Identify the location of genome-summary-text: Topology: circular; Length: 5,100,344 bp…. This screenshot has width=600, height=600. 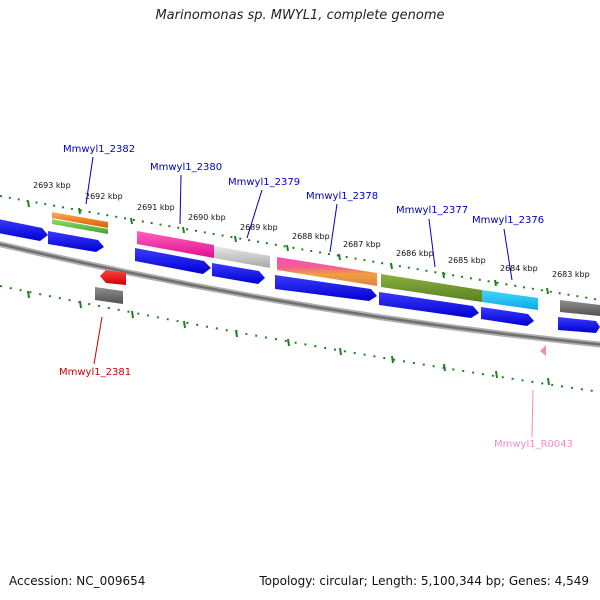
(424, 581).